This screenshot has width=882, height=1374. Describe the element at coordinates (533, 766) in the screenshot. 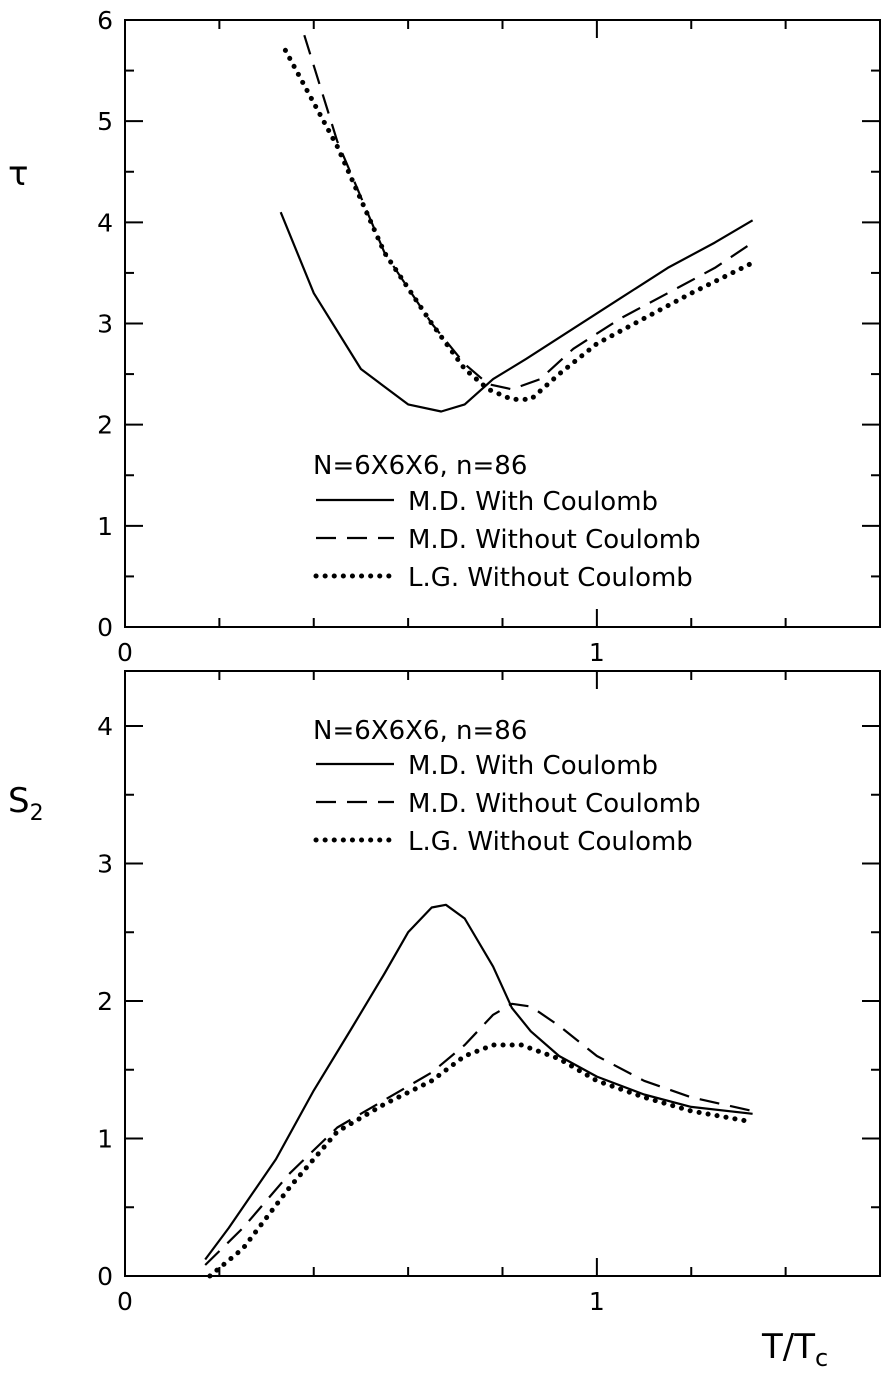

I see `s2-legend-label: M.D. With Coulomb` at that location.